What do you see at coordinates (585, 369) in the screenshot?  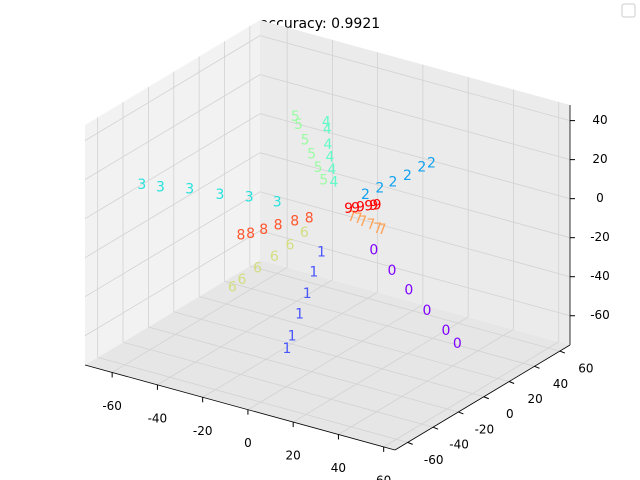 I see `y-tick-label: 60` at bounding box center [585, 369].